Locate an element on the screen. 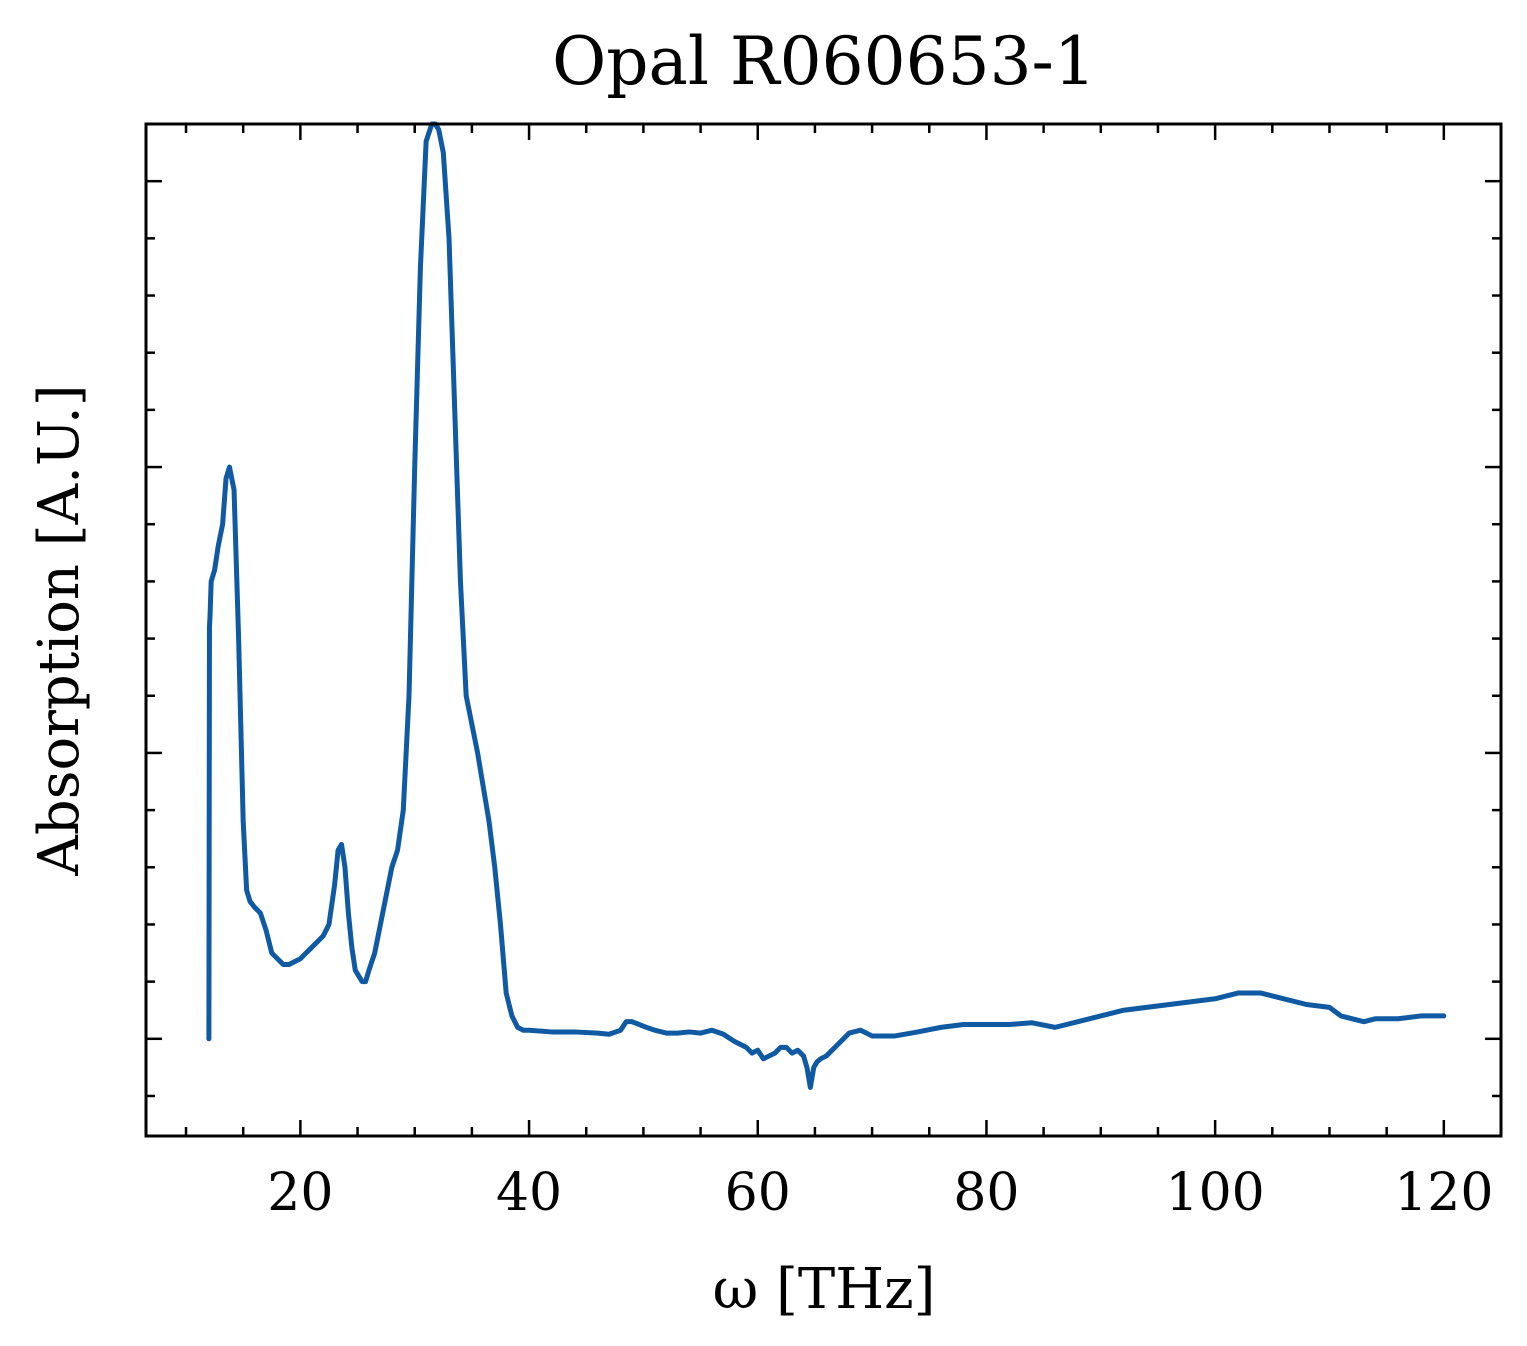  x-tick-label: 20 is located at coordinates (300, 1193).